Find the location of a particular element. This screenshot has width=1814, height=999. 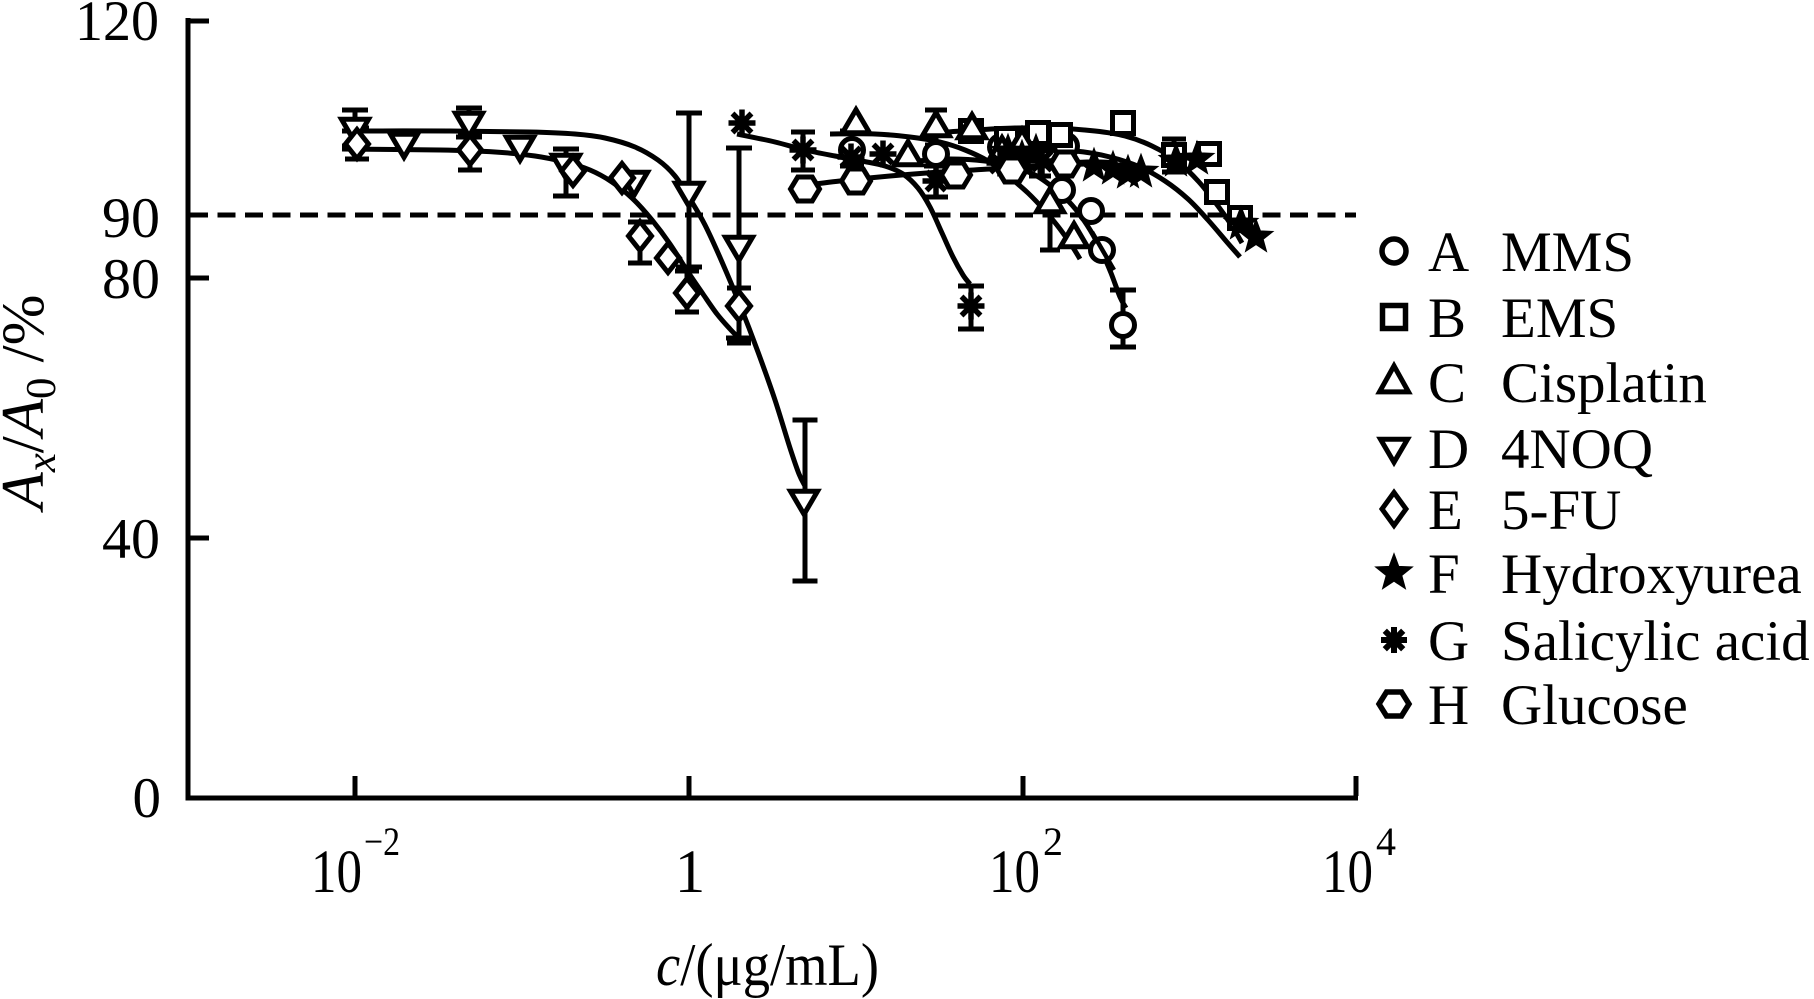

svg-text: c/(μg/mL) is located at coordinates (767, 965).